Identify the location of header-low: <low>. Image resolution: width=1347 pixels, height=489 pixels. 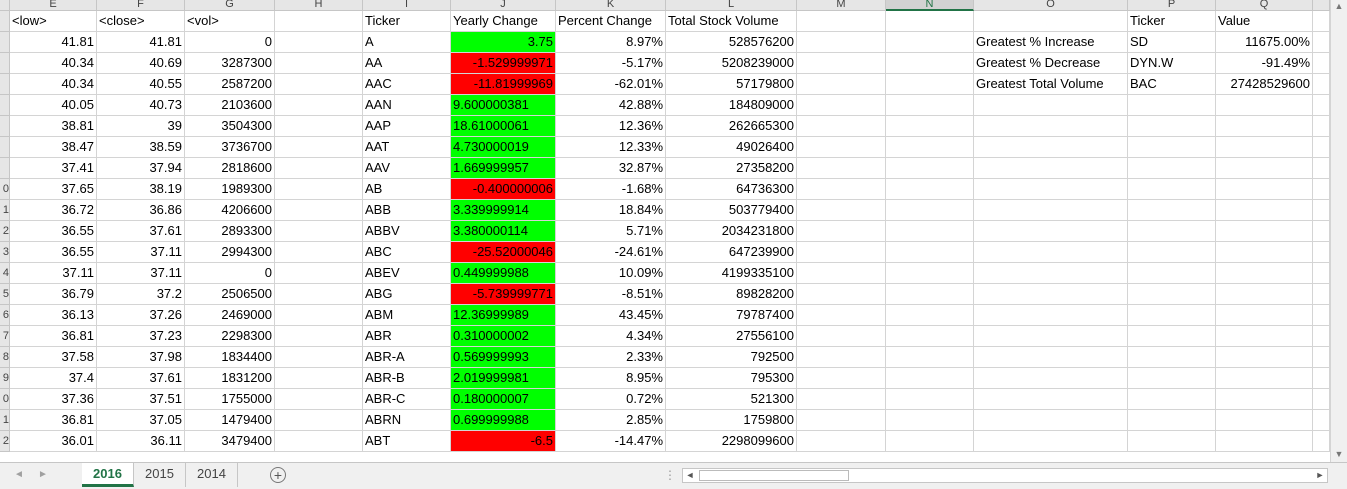
(53, 21).